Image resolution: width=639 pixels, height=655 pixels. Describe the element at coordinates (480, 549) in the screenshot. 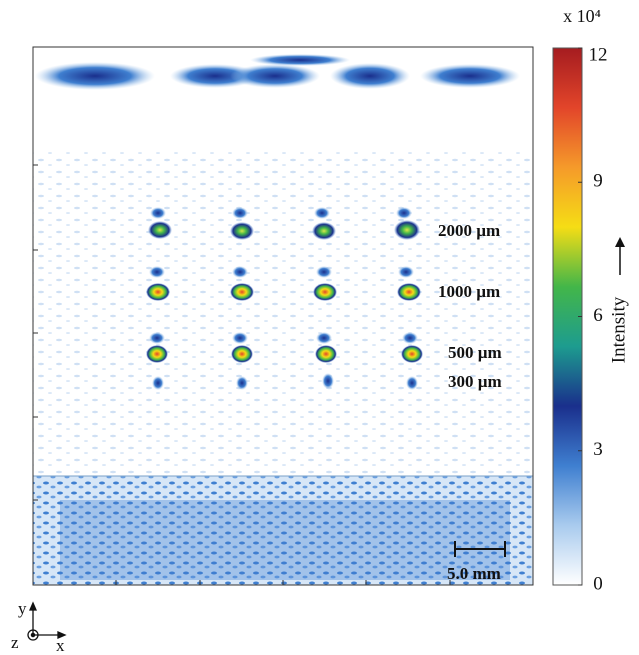

I see `scale-bar` at that location.